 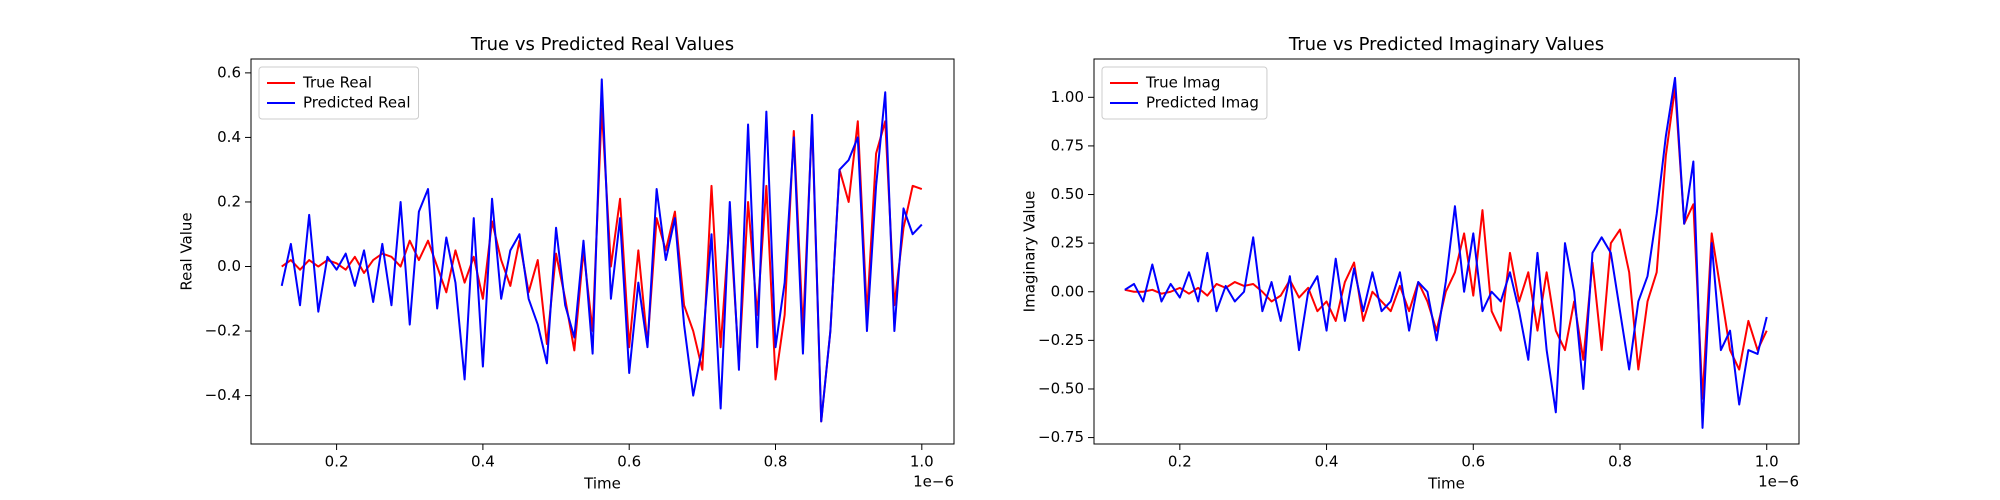 I want to click on legend: True Real Predicted Real, so click(x=339, y=93).